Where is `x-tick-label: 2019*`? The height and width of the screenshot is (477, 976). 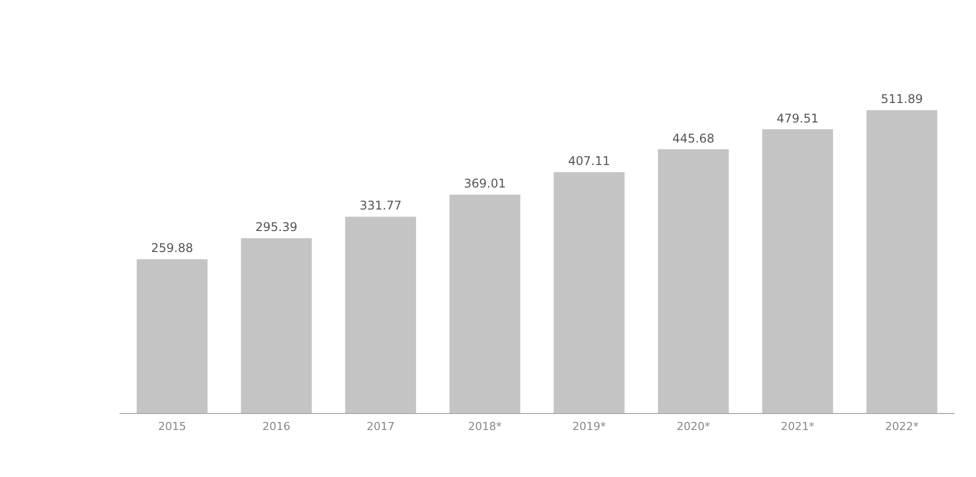 x-tick-label: 2019* is located at coordinates (589, 426).